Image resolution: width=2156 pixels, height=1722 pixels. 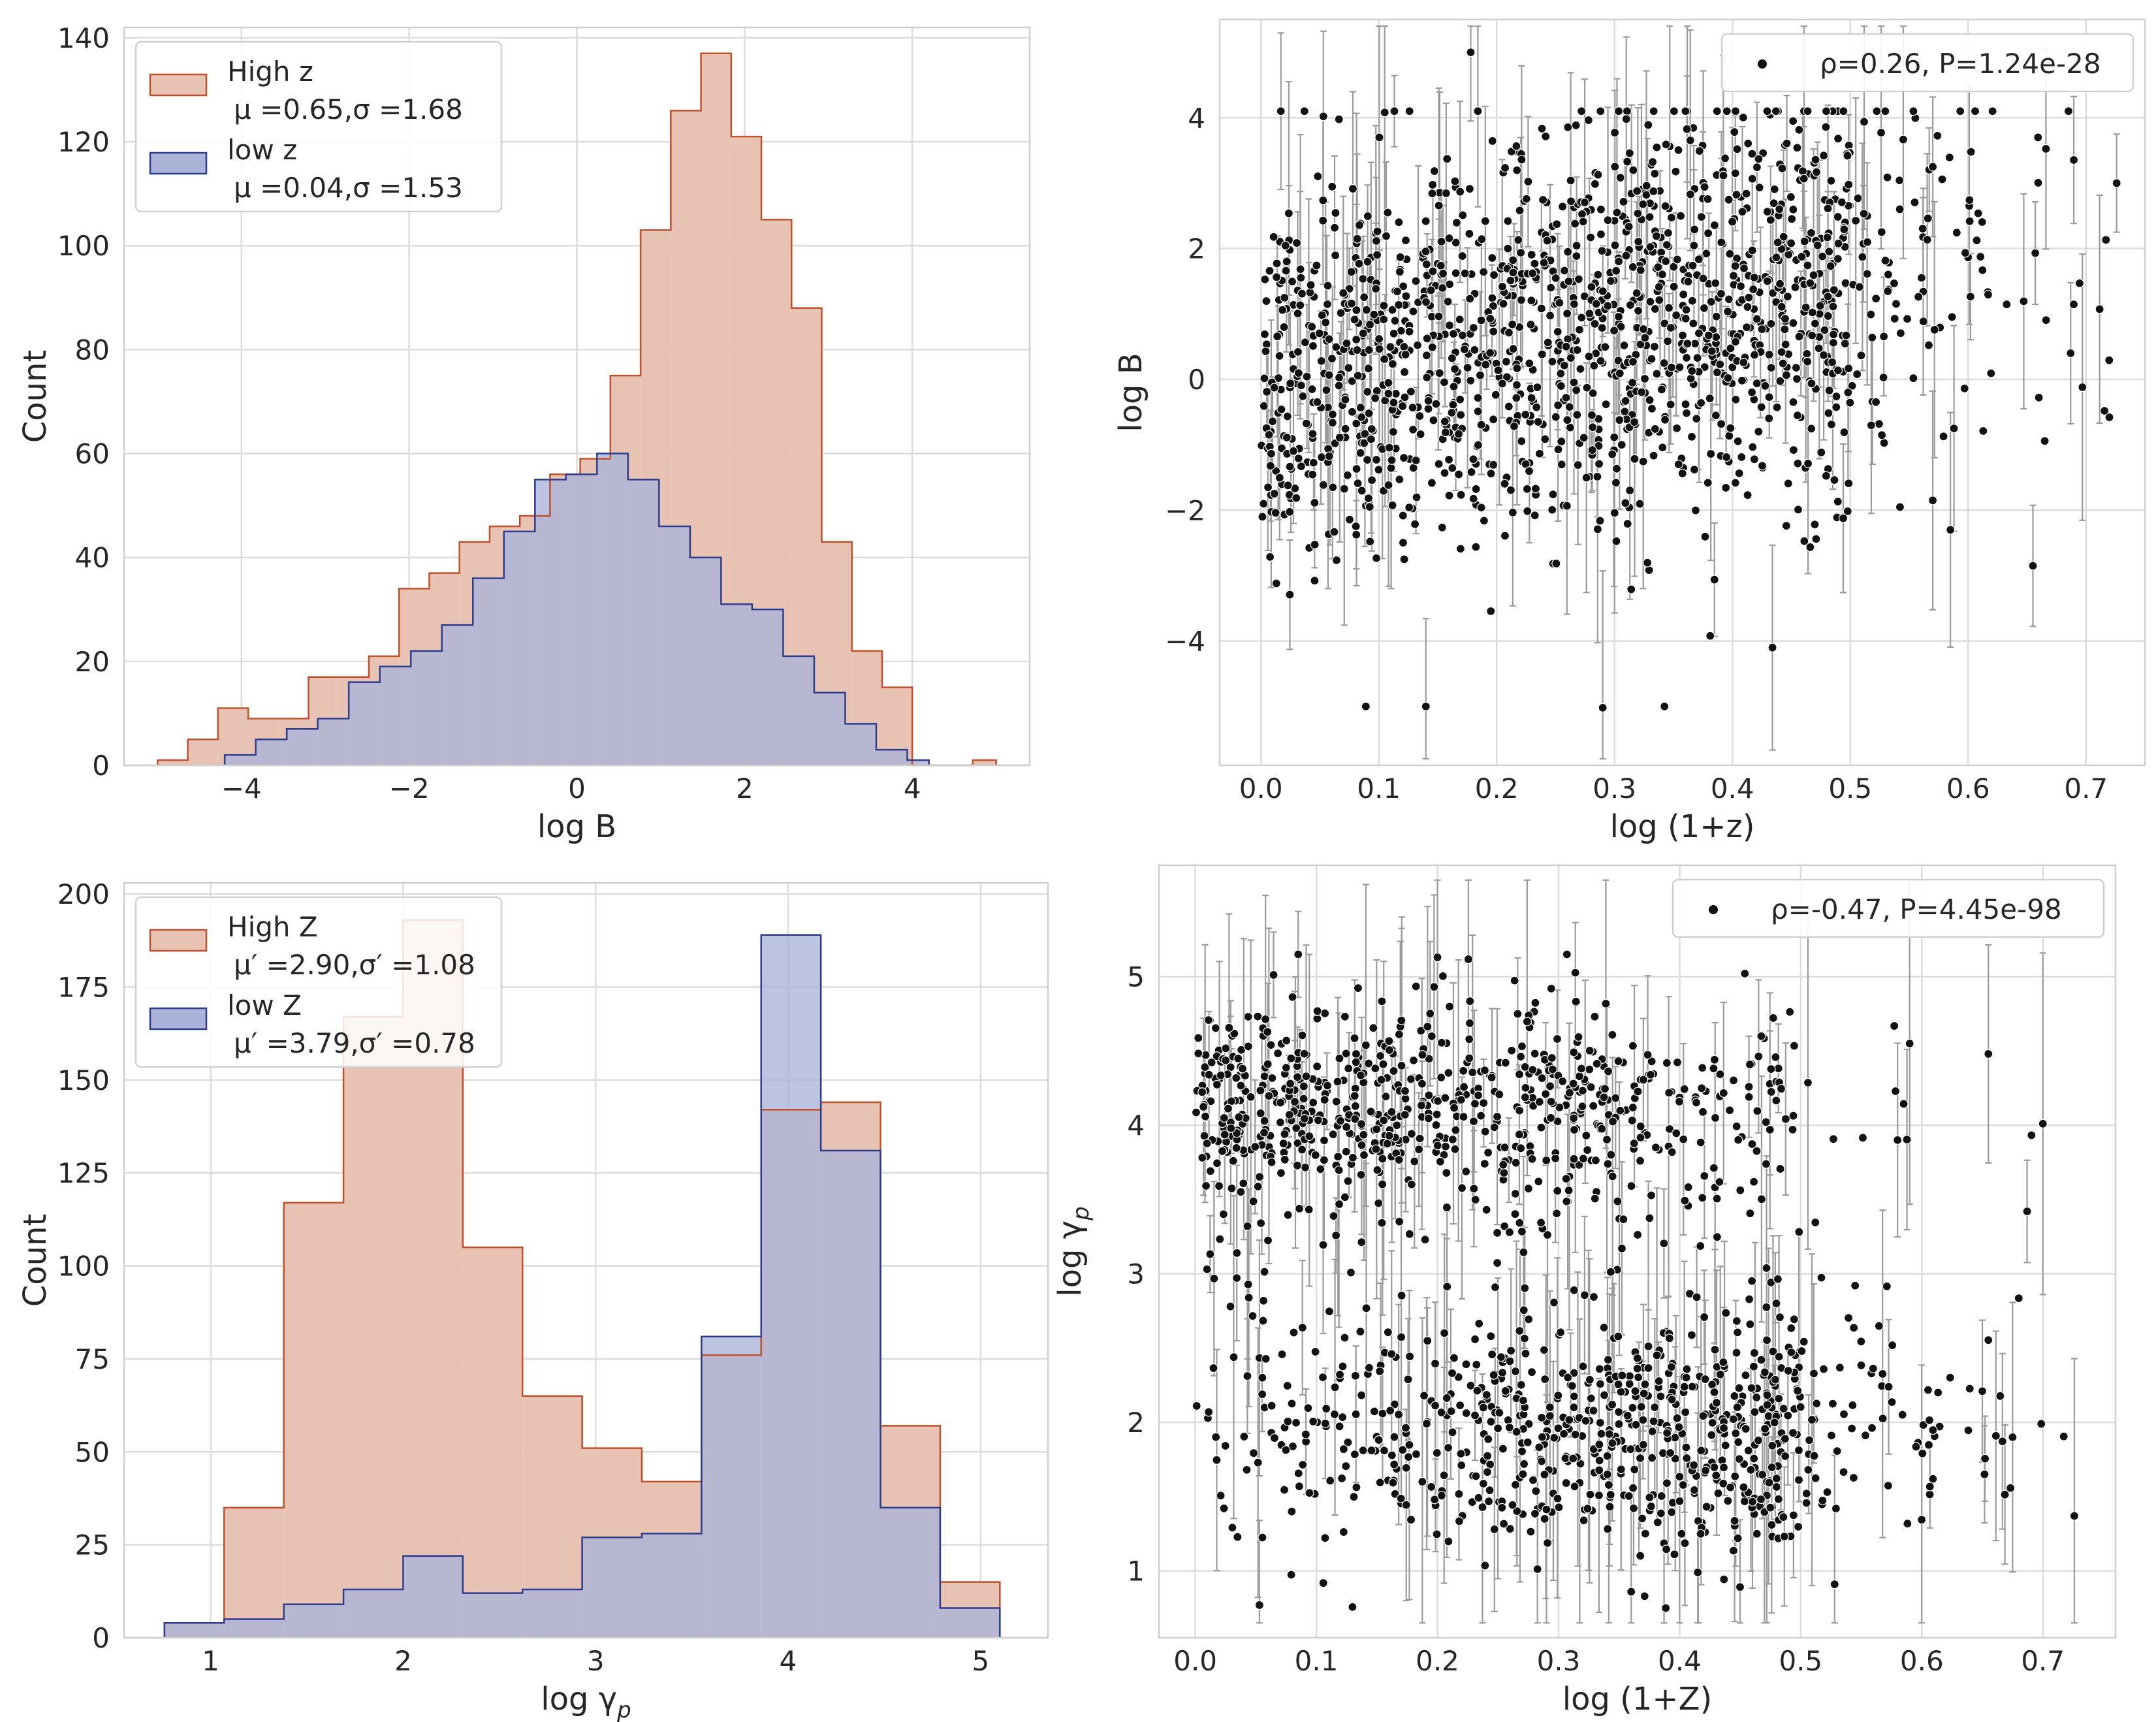 What do you see at coordinates (93, 1452) in the screenshot?
I see `y-tick-label: 50` at bounding box center [93, 1452].